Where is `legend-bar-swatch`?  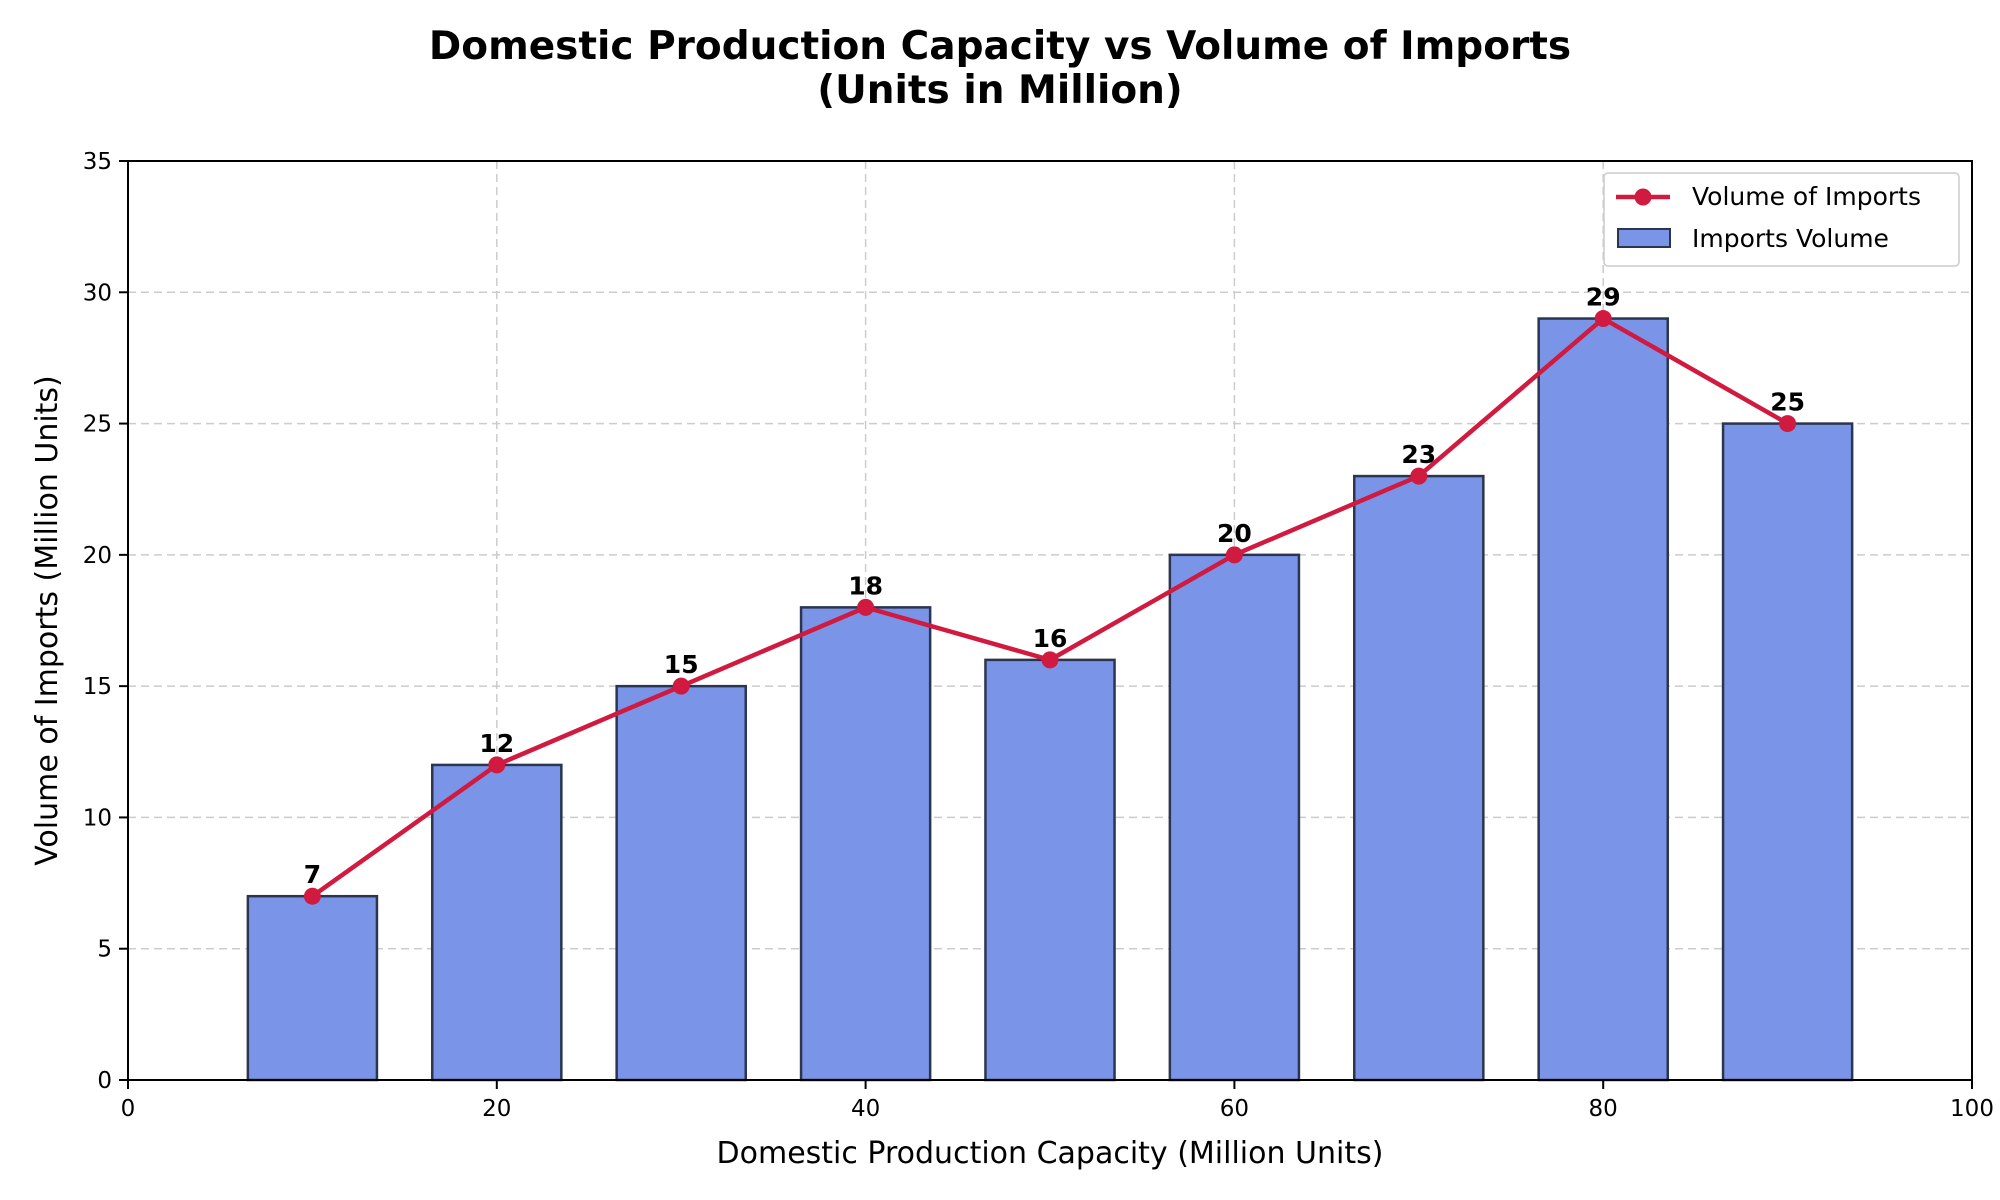 legend-bar-swatch is located at coordinates (1644, 238).